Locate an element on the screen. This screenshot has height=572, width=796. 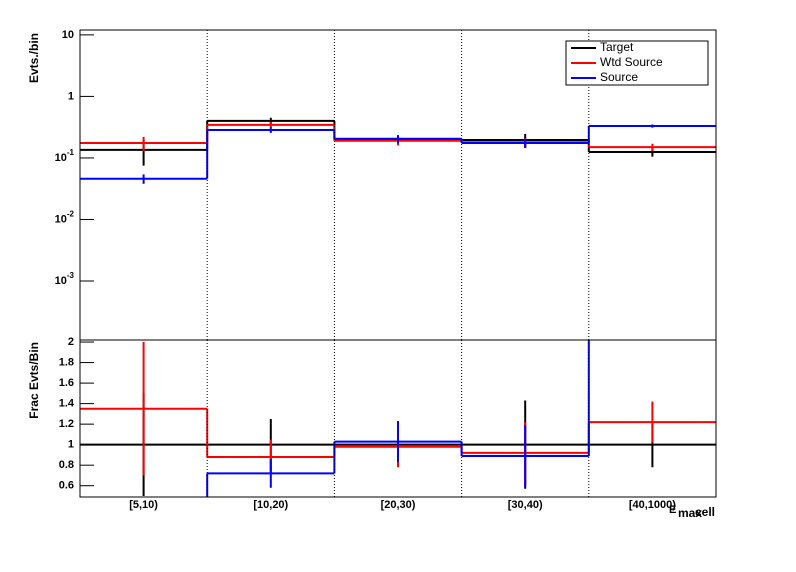
x-tick-label: [10,20) is located at coordinates (270, 505).